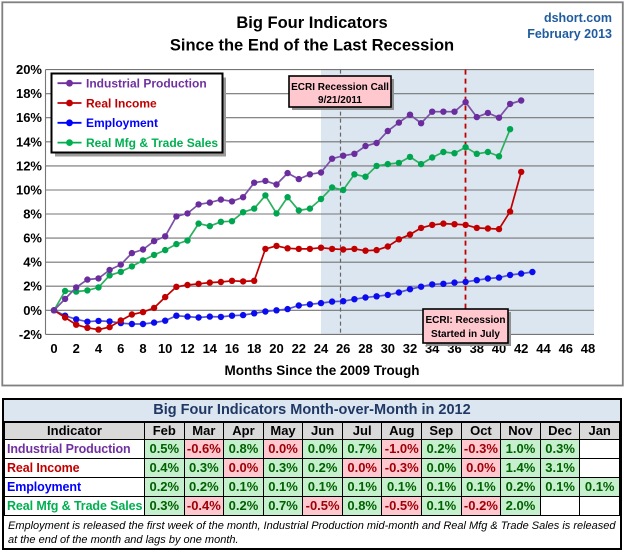 This screenshot has width=625, height=552. What do you see at coordinates (146, 84) in the screenshot?
I see `svg-text: Industrial Production` at bounding box center [146, 84].